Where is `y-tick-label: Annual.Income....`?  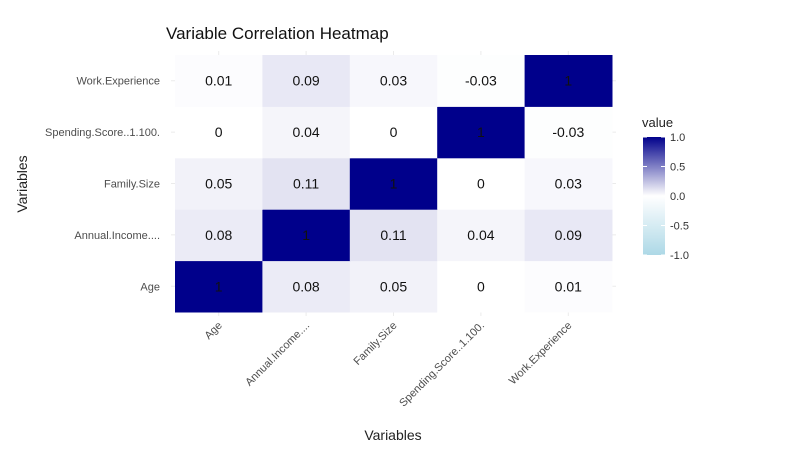
y-tick-label: Annual.Income.... is located at coordinates (117, 236).